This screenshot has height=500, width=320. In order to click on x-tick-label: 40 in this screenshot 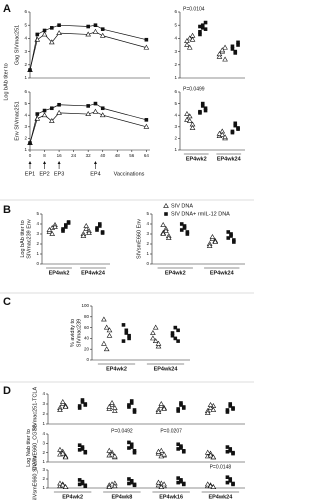, I will do `click(103, 155)`.